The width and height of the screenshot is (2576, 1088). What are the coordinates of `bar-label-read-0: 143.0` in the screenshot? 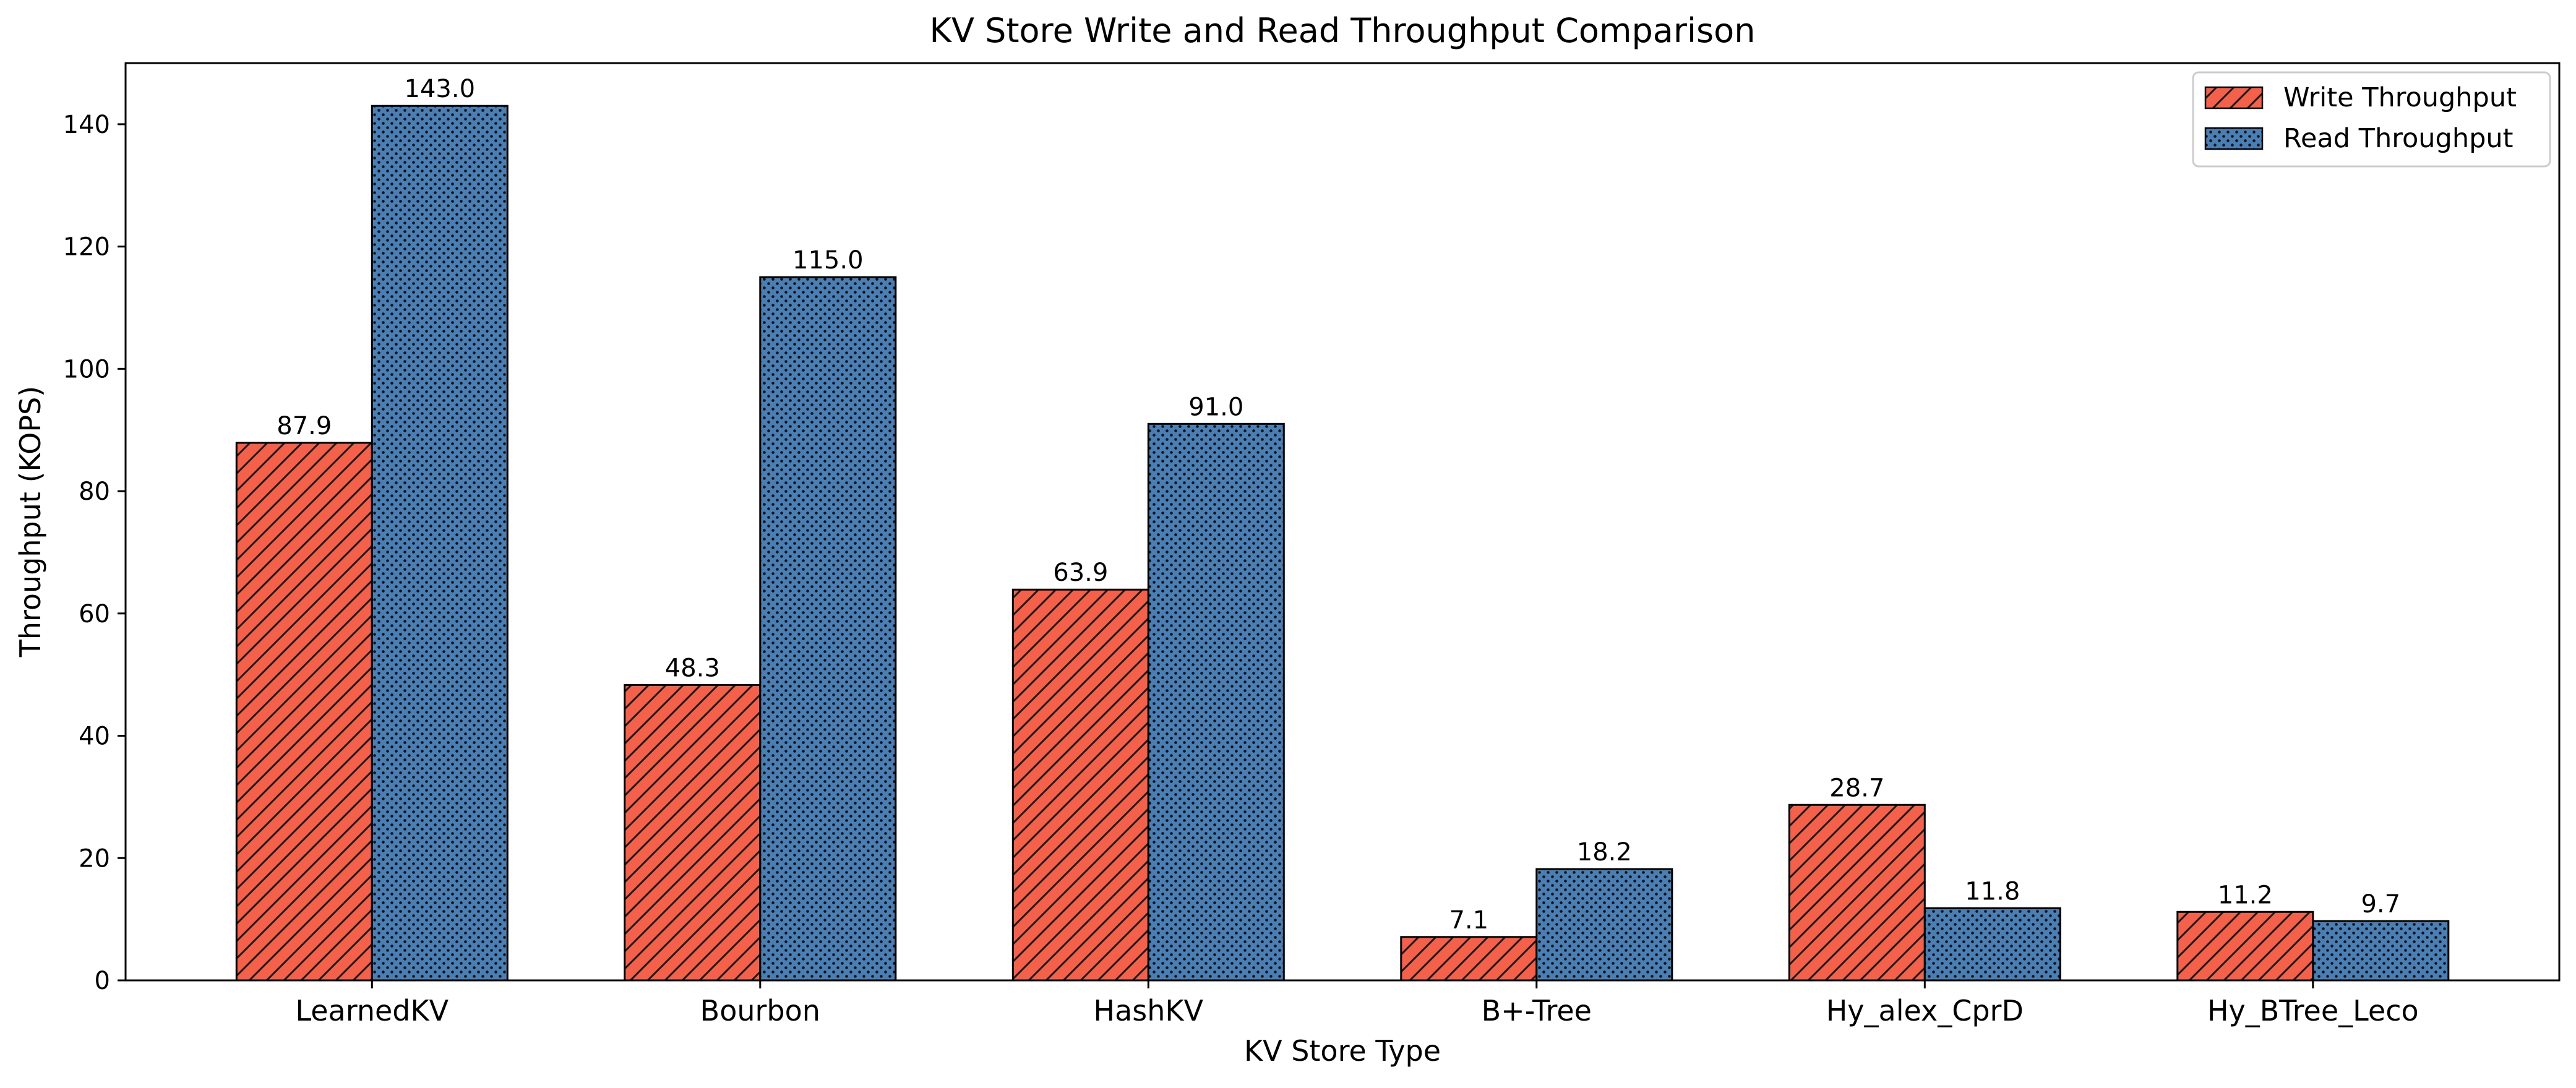 It's located at (440, 89).